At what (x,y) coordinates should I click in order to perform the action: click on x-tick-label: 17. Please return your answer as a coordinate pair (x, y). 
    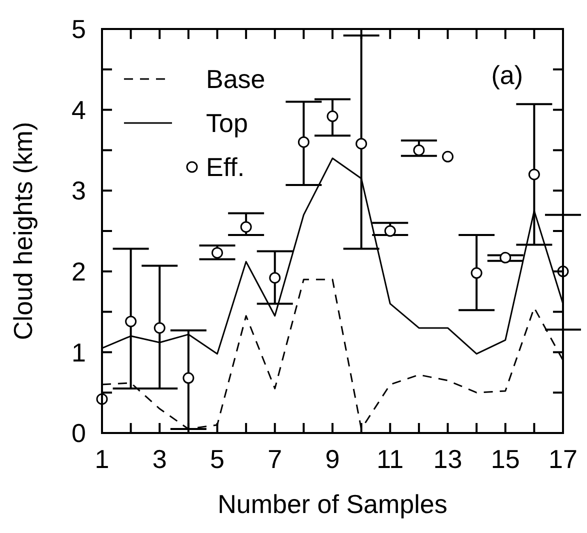
    Looking at the image, I should click on (563, 459).